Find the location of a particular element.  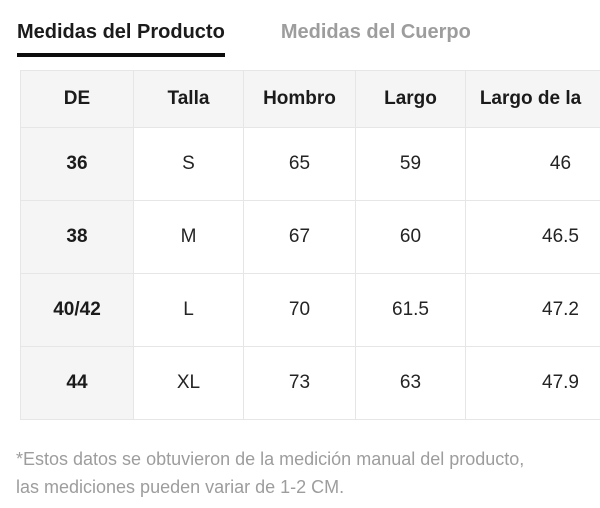

size-cell: 46 is located at coordinates (532, 164).